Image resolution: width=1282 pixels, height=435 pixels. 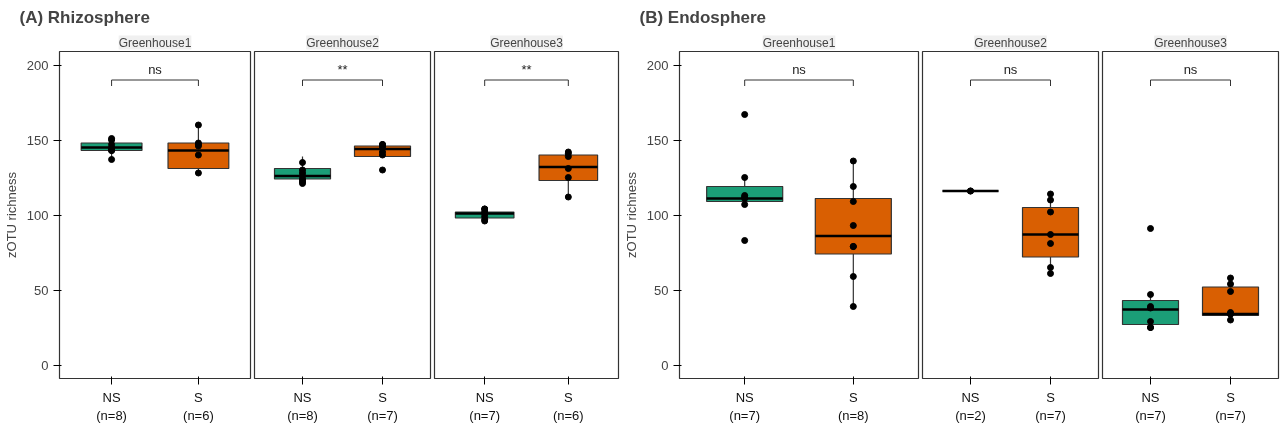 What do you see at coordinates (84, 17) in the screenshot?
I see `chart-title: (A) Rhizosphere` at bounding box center [84, 17].